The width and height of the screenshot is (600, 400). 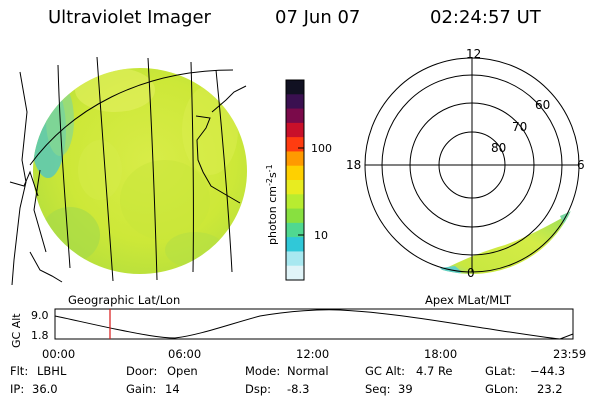 I want to click on observation-date: 07 Jun 07, so click(x=318, y=17).